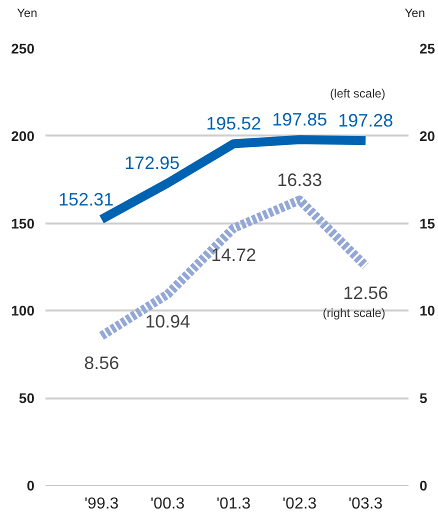 This screenshot has width=438, height=513. I want to click on y-axis-title: Yen, so click(27, 13).